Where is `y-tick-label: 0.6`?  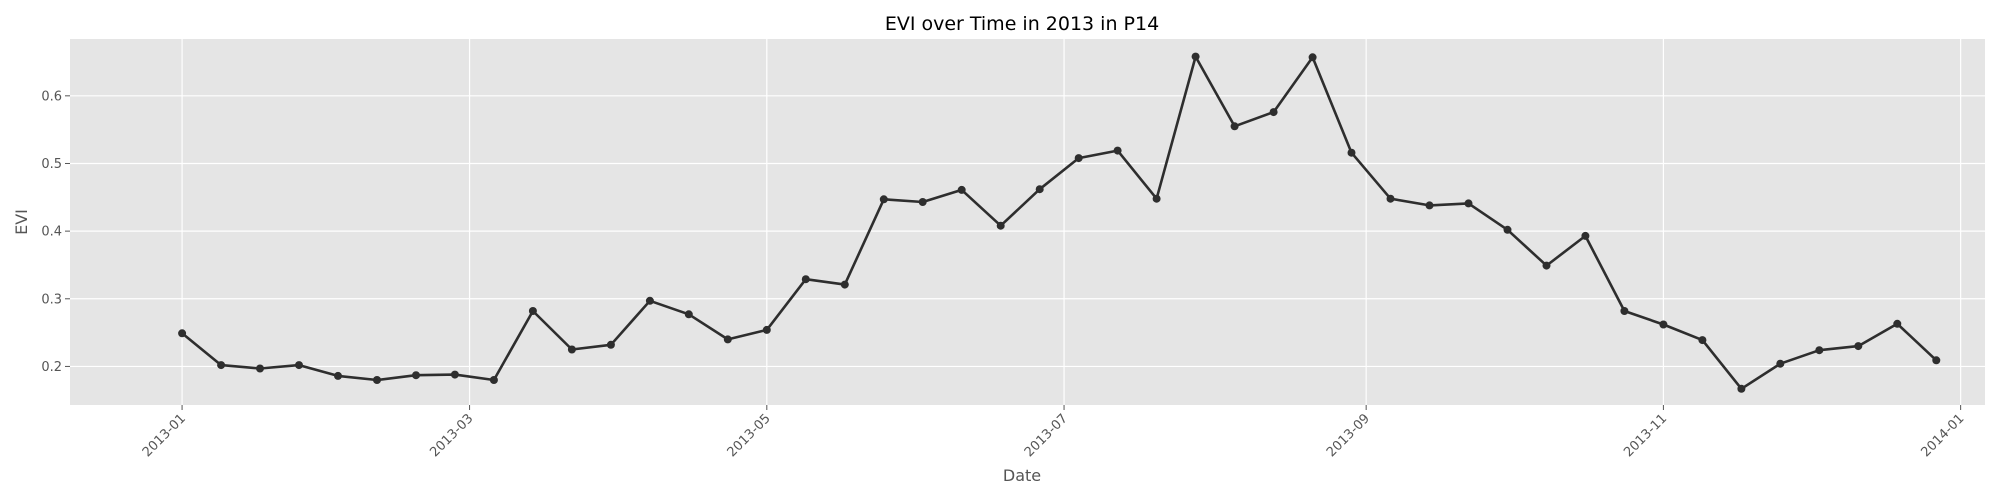
y-tick-label: 0.6 is located at coordinates (51, 96).